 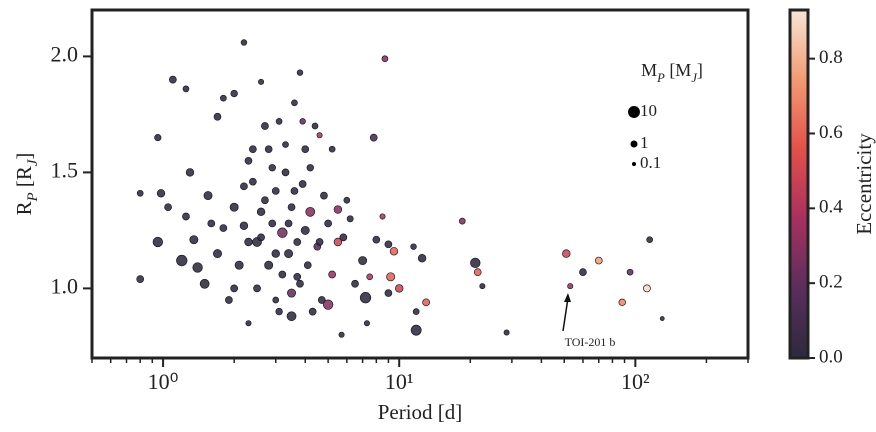 What do you see at coordinates (65, 285) in the screenshot?
I see `y-tick-label: 1.0` at bounding box center [65, 285].